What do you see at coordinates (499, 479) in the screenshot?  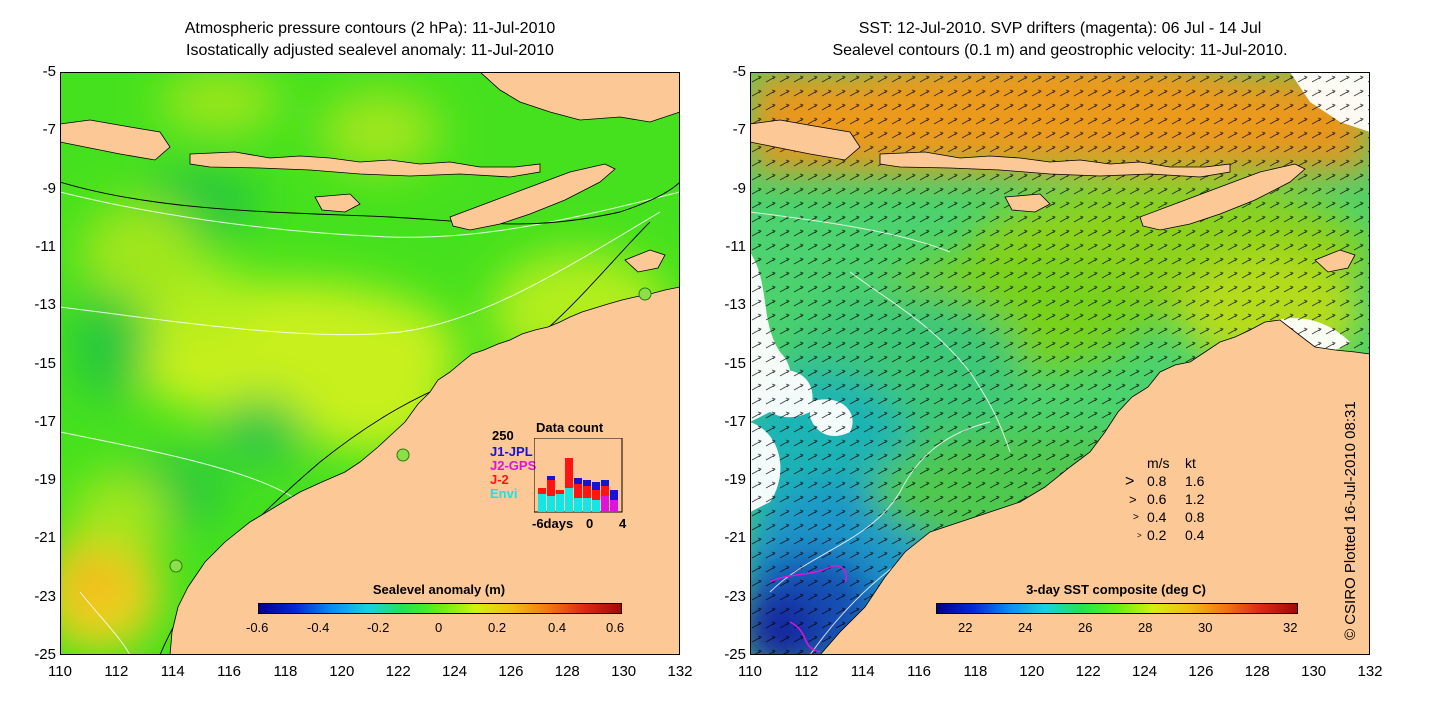 I see `series-label-j-2: J-2` at bounding box center [499, 479].